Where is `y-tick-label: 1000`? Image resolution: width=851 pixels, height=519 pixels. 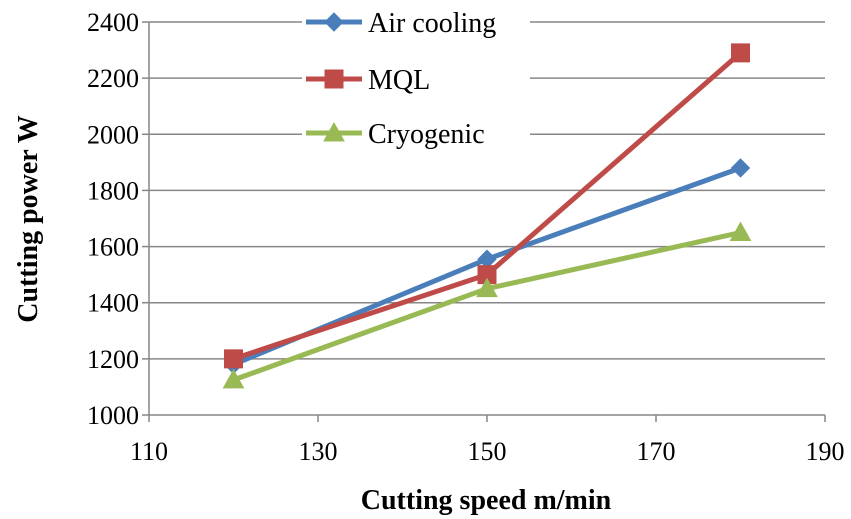 y-tick-label: 1000 is located at coordinates (113, 415).